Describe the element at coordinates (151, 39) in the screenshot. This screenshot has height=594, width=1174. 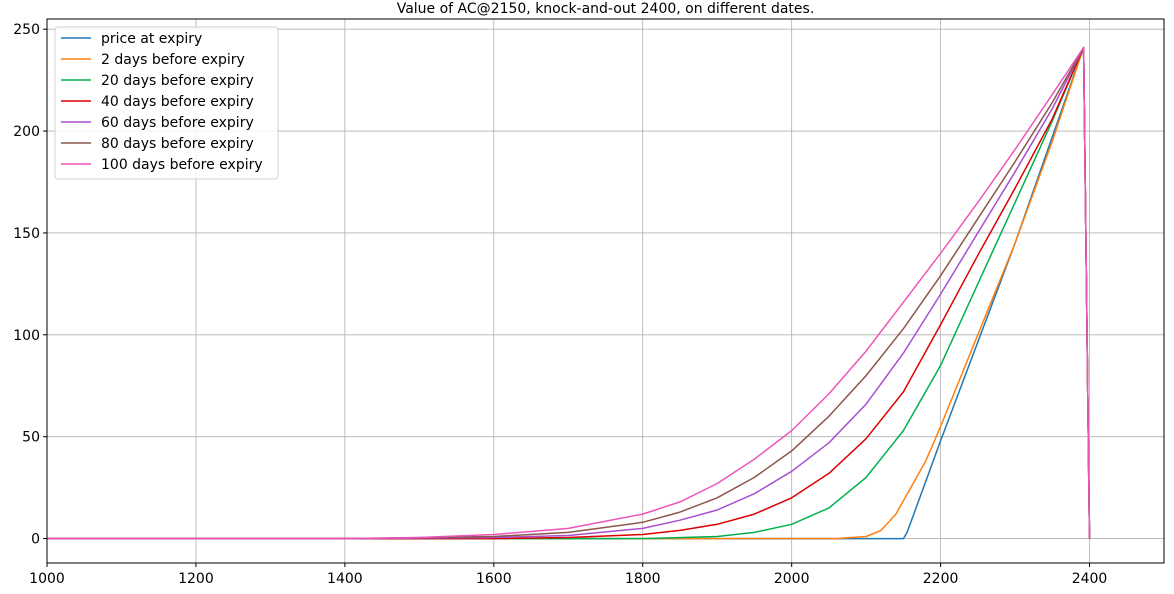
I see `legend-label: price at expiry` at that location.